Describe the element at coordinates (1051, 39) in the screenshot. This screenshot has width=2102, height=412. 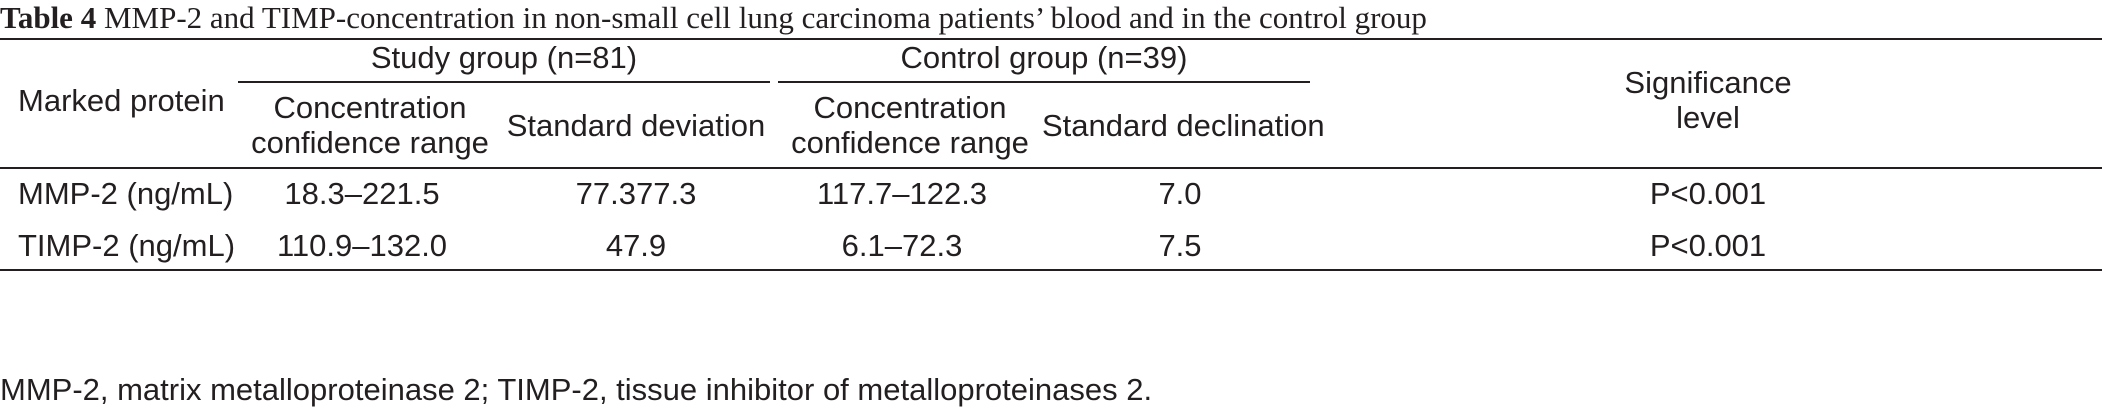
I see `table-top-rule` at that location.